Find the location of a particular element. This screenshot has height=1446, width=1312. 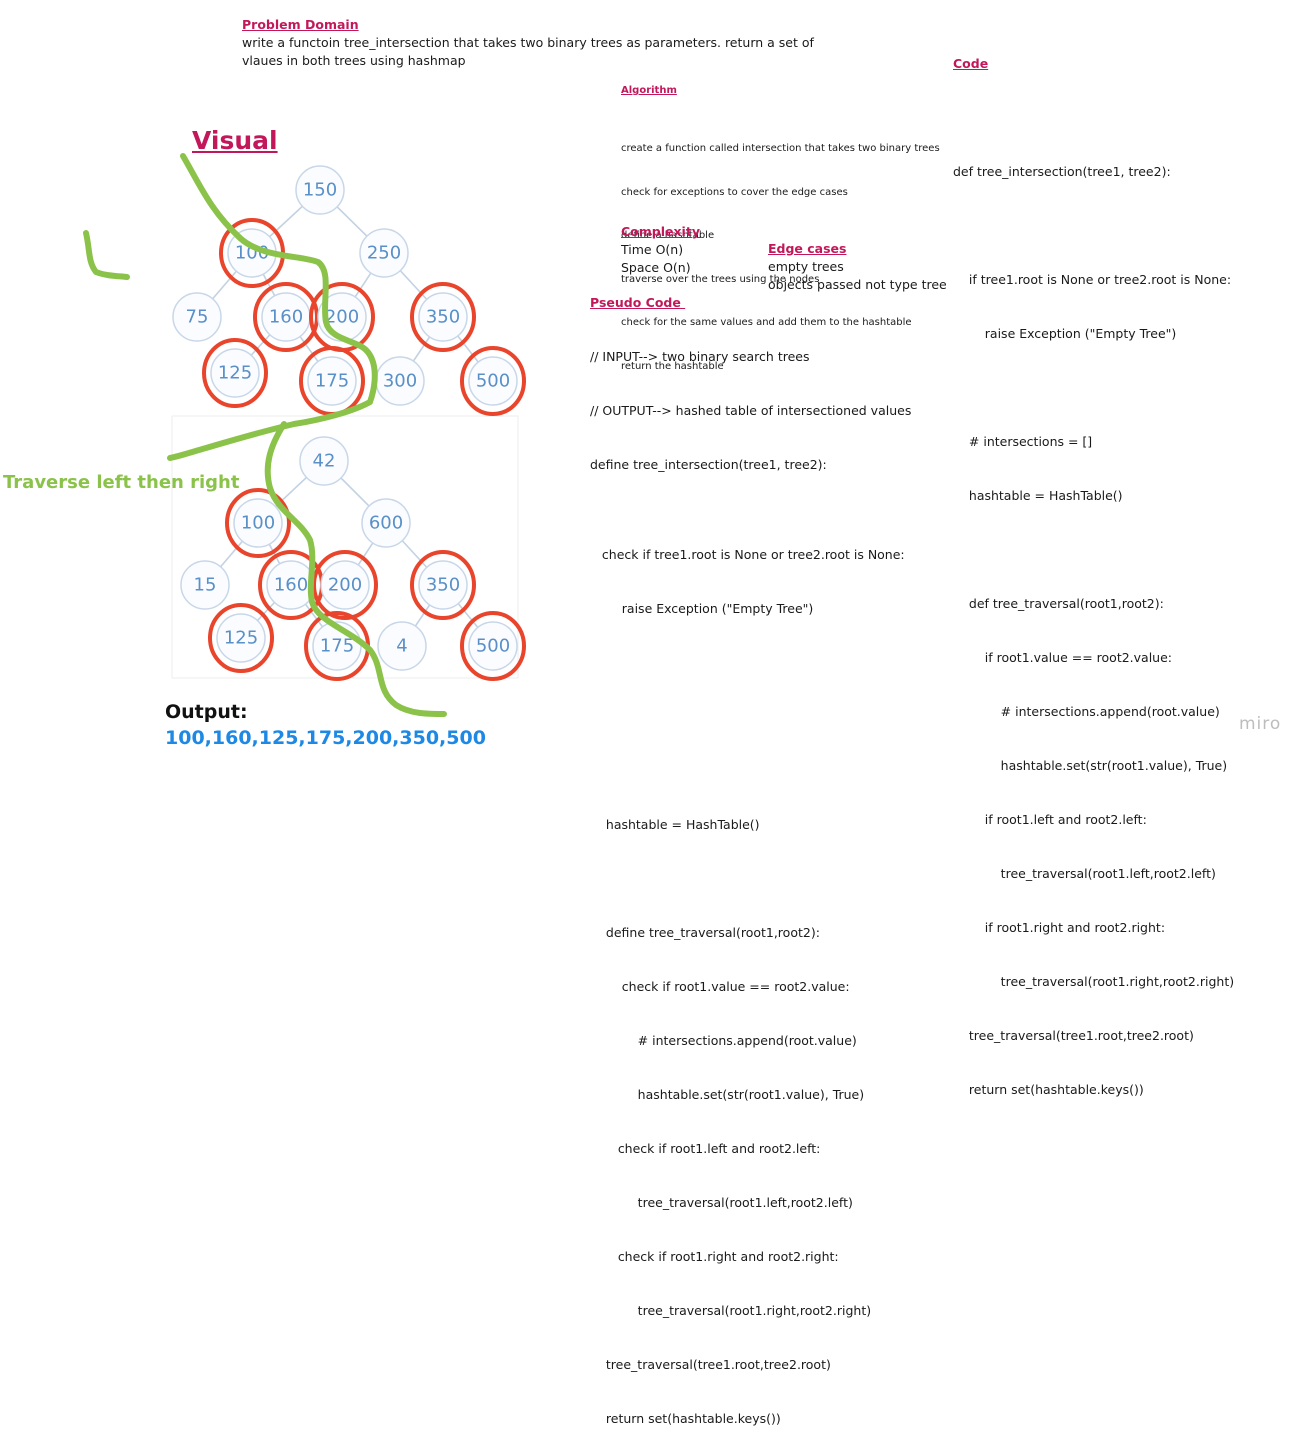

code-heading: Code is located at coordinates (971, 63).